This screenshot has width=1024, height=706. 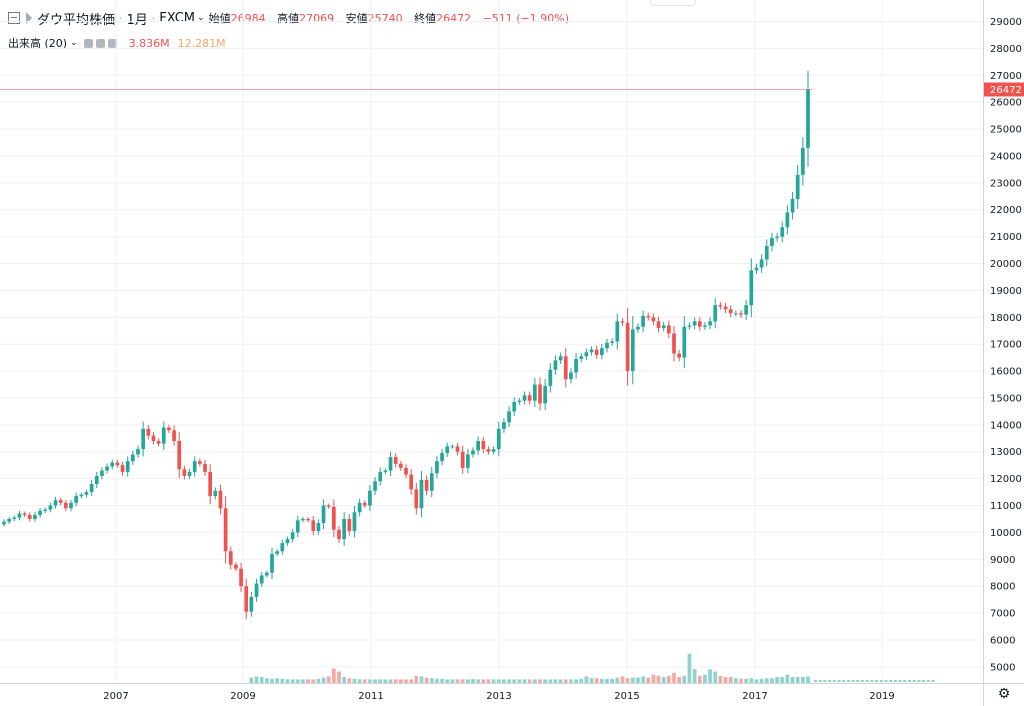 What do you see at coordinates (38, 43) in the screenshot?
I see `volume-label: 出来高 (20)` at bounding box center [38, 43].